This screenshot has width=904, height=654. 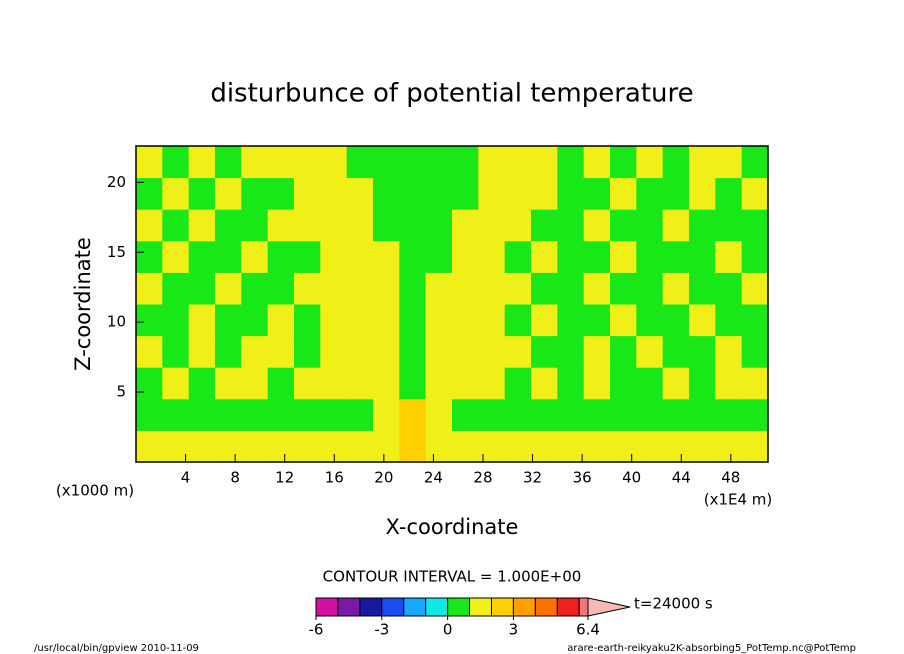 What do you see at coordinates (433, 478) in the screenshot?
I see `x-tick-label: 24` at bounding box center [433, 478].